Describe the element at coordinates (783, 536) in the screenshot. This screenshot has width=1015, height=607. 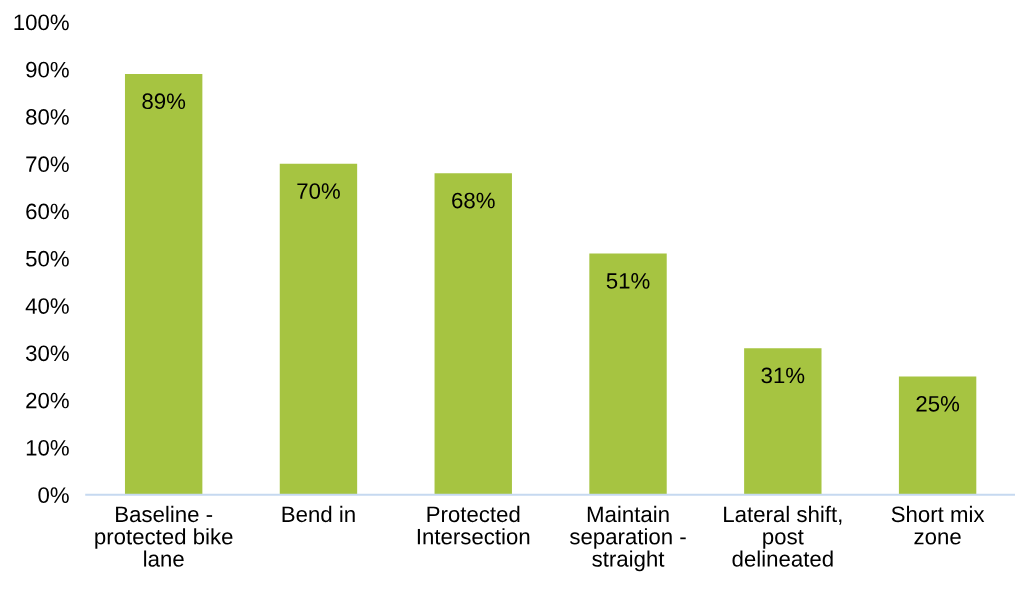
I see `x-tick-label: Lateral shift, post delineated` at that location.